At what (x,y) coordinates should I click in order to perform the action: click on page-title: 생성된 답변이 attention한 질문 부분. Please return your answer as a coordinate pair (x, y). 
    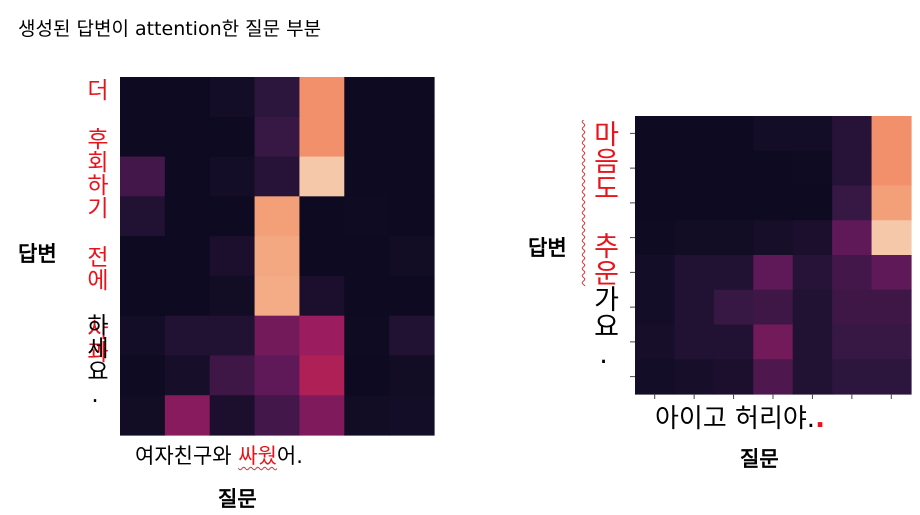
    Looking at the image, I should click on (170, 29).